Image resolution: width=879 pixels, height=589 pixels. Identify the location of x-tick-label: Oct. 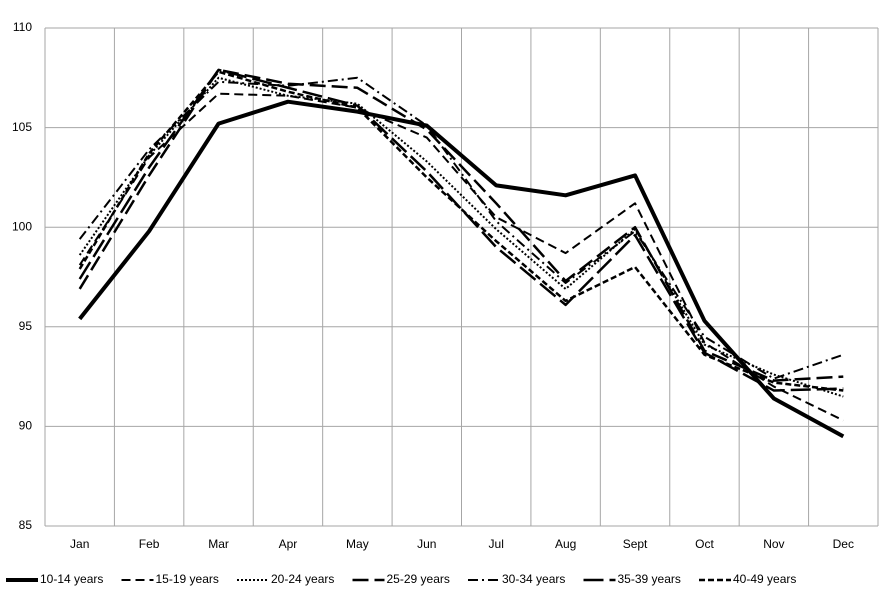
(704, 544).